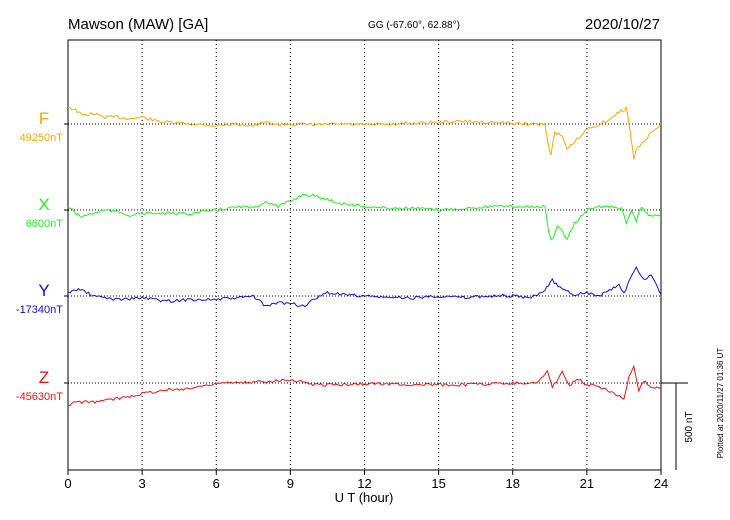  What do you see at coordinates (364, 483) in the screenshot?
I see `tick-label-12: 12` at bounding box center [364, 483].